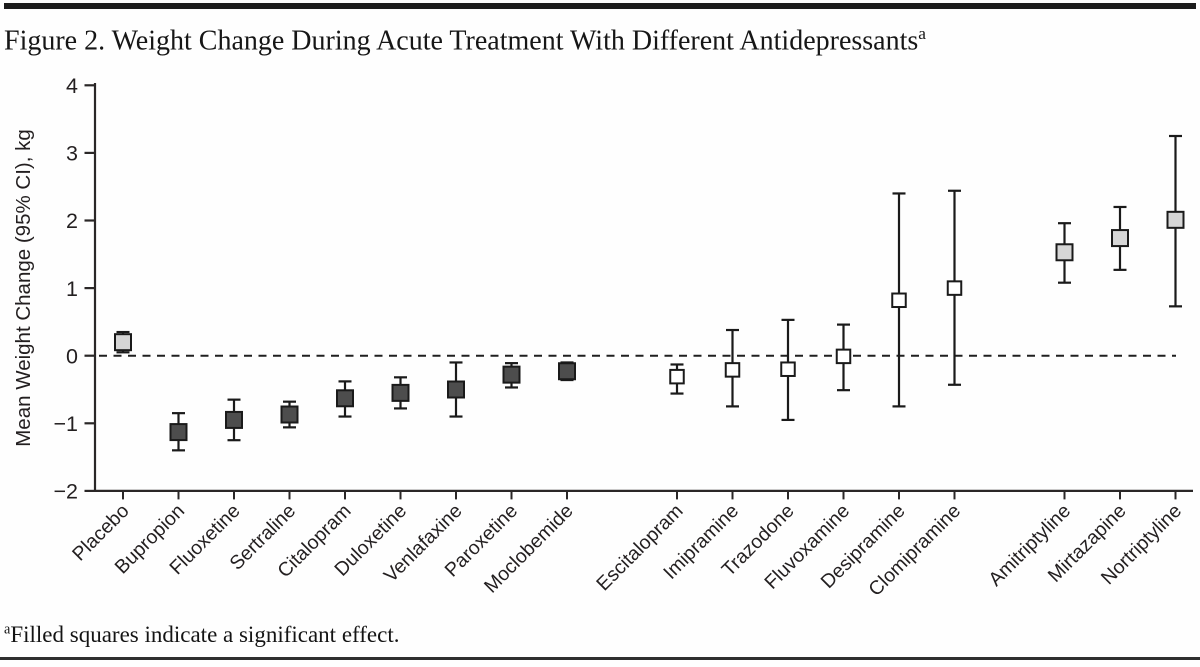  What do you see at coordinates (600, 6) in the screenshot?
I see `top-rule` at bounding box center [600, 6].